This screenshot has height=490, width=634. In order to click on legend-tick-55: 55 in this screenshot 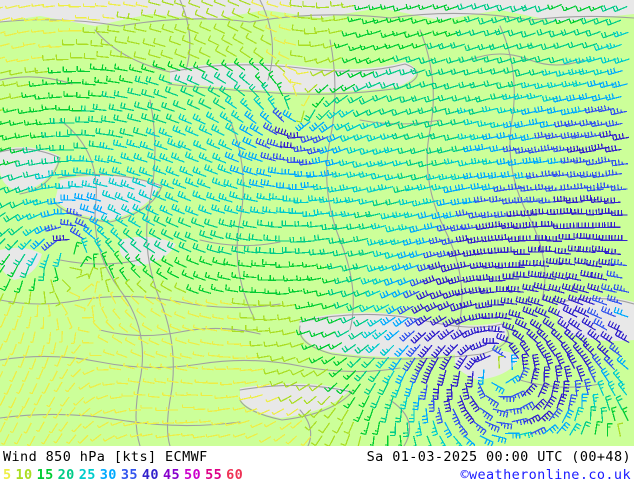, I will do `click(214, 475)`.